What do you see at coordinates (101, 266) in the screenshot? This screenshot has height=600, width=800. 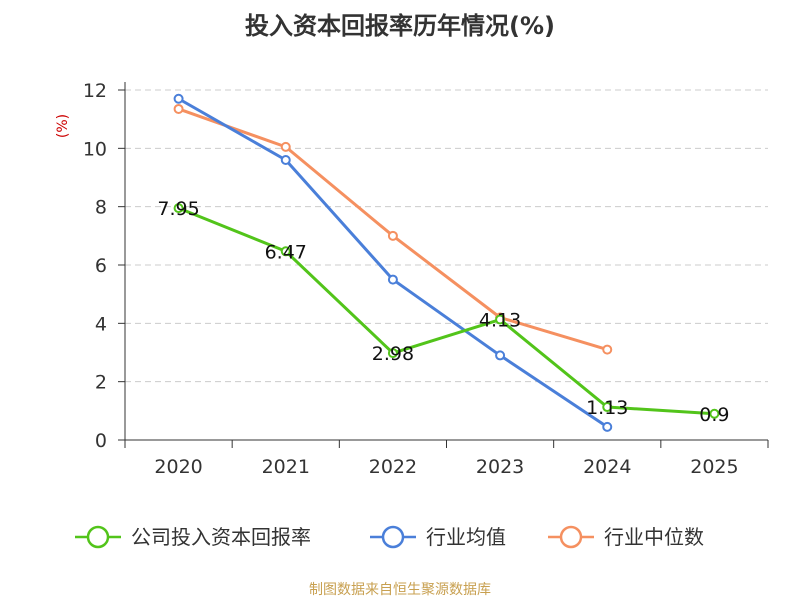 I see `y-tick-label: 6` at bounding box center [101, 266].